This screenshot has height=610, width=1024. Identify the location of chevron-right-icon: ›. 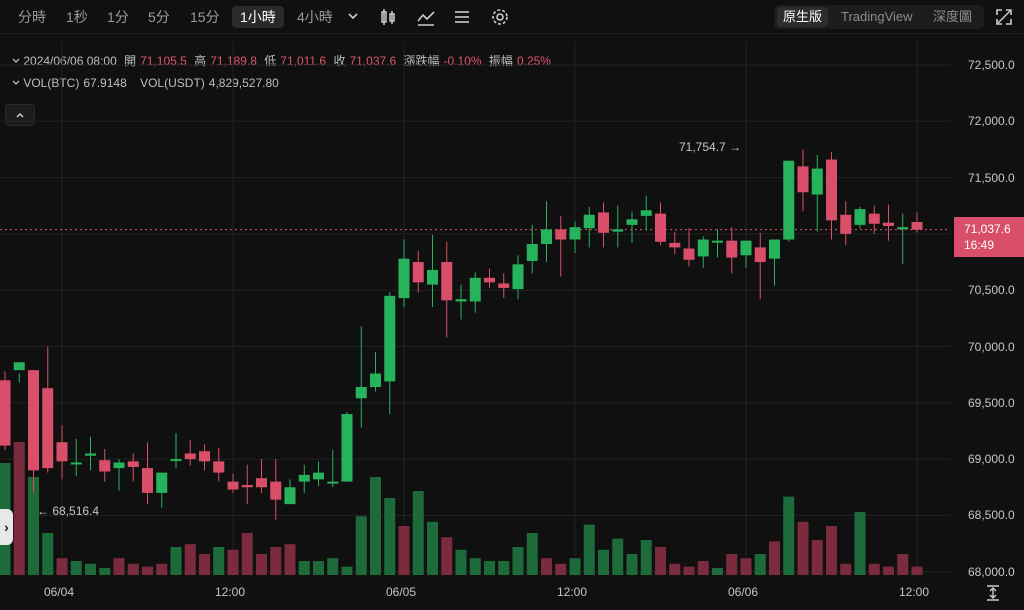
(6, 527).